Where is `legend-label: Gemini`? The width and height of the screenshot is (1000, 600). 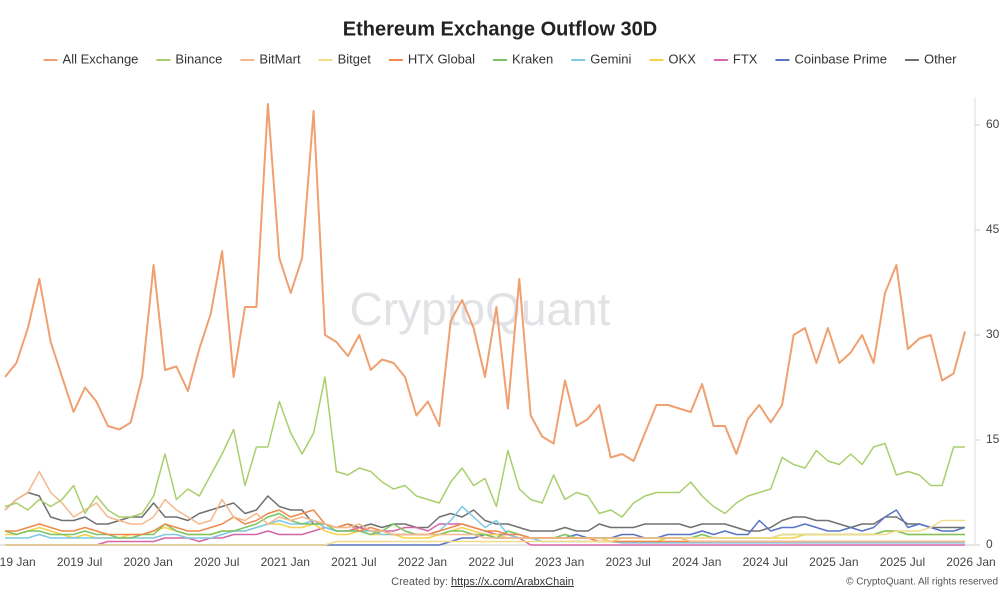 legend-label: Gemini is located at coordinates (610, 58).